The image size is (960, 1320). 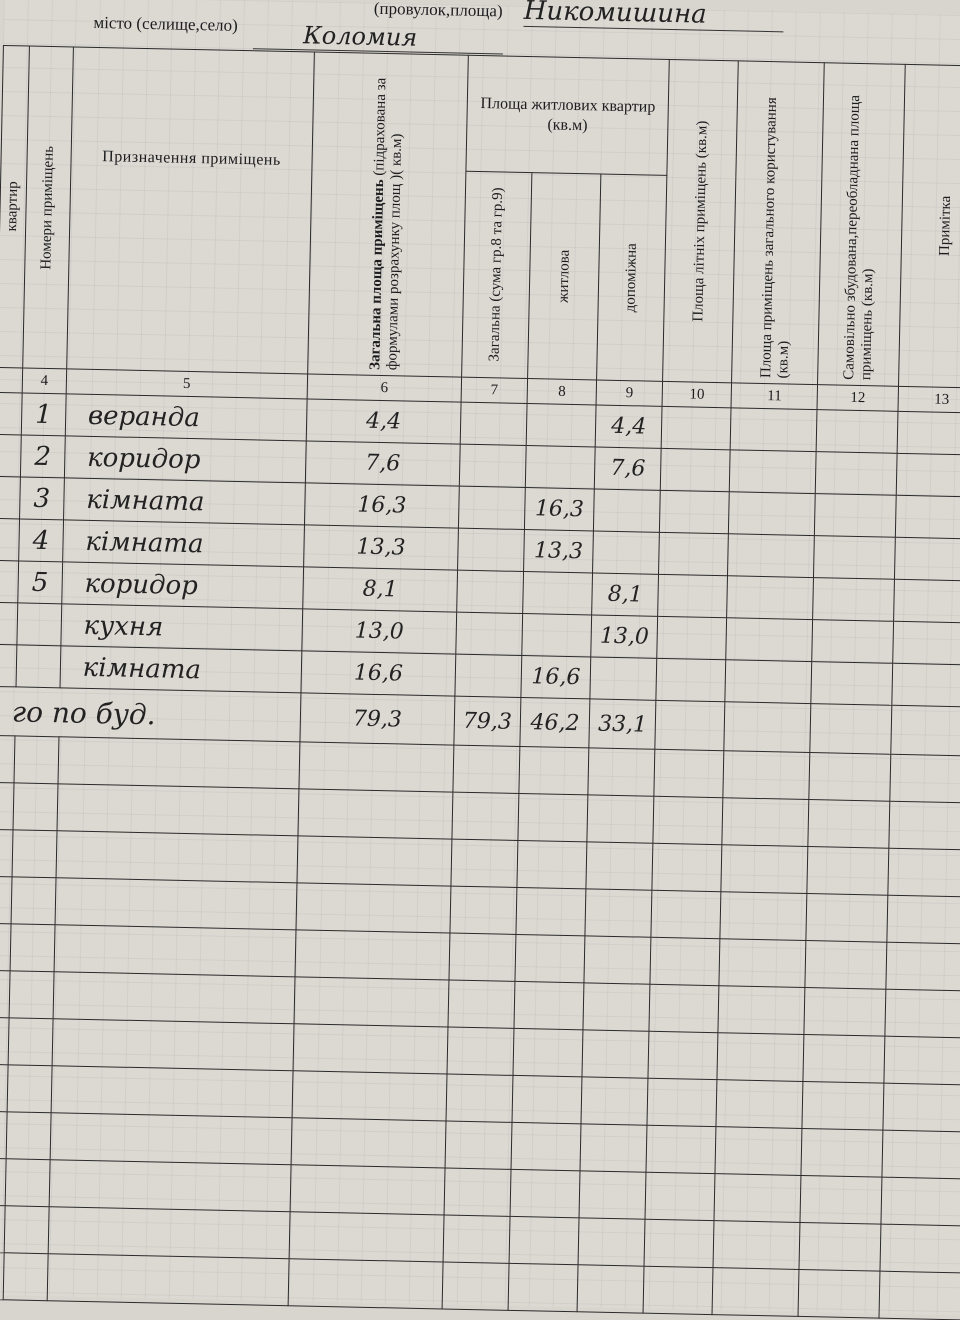 I want to click on living-area: 16,6, so click(x=555, y=677).